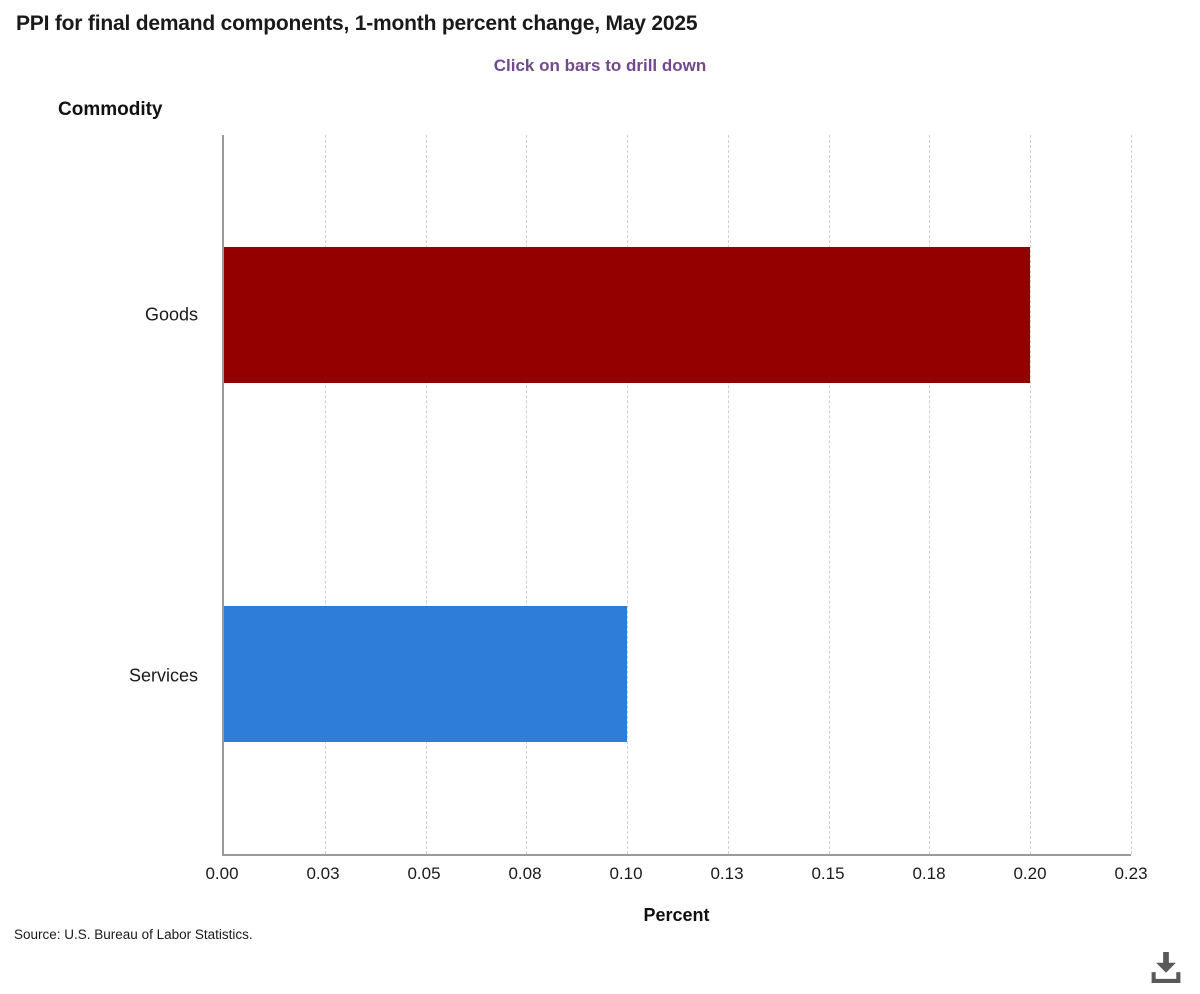 The height and width of the screenshot is (994, 1200). I want to click on source-text: Source: U.S. Bureau of Labor Statistics., so click(133, 934).